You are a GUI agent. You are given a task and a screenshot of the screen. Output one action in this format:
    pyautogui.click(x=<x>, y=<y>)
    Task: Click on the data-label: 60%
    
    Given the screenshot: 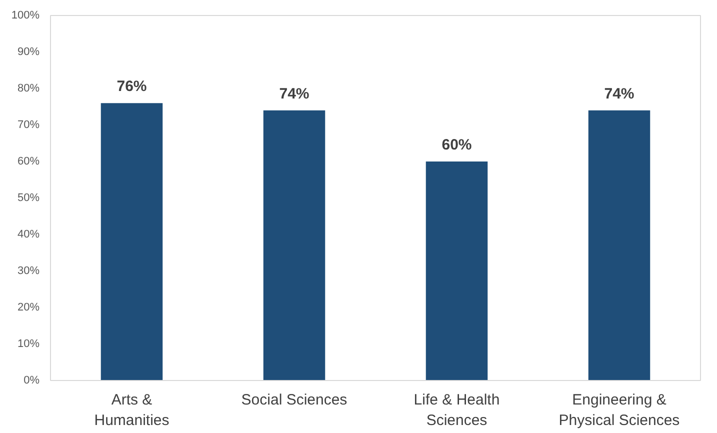 What is the action you would take?
    pyautogui.click(x=457, y=145)
    